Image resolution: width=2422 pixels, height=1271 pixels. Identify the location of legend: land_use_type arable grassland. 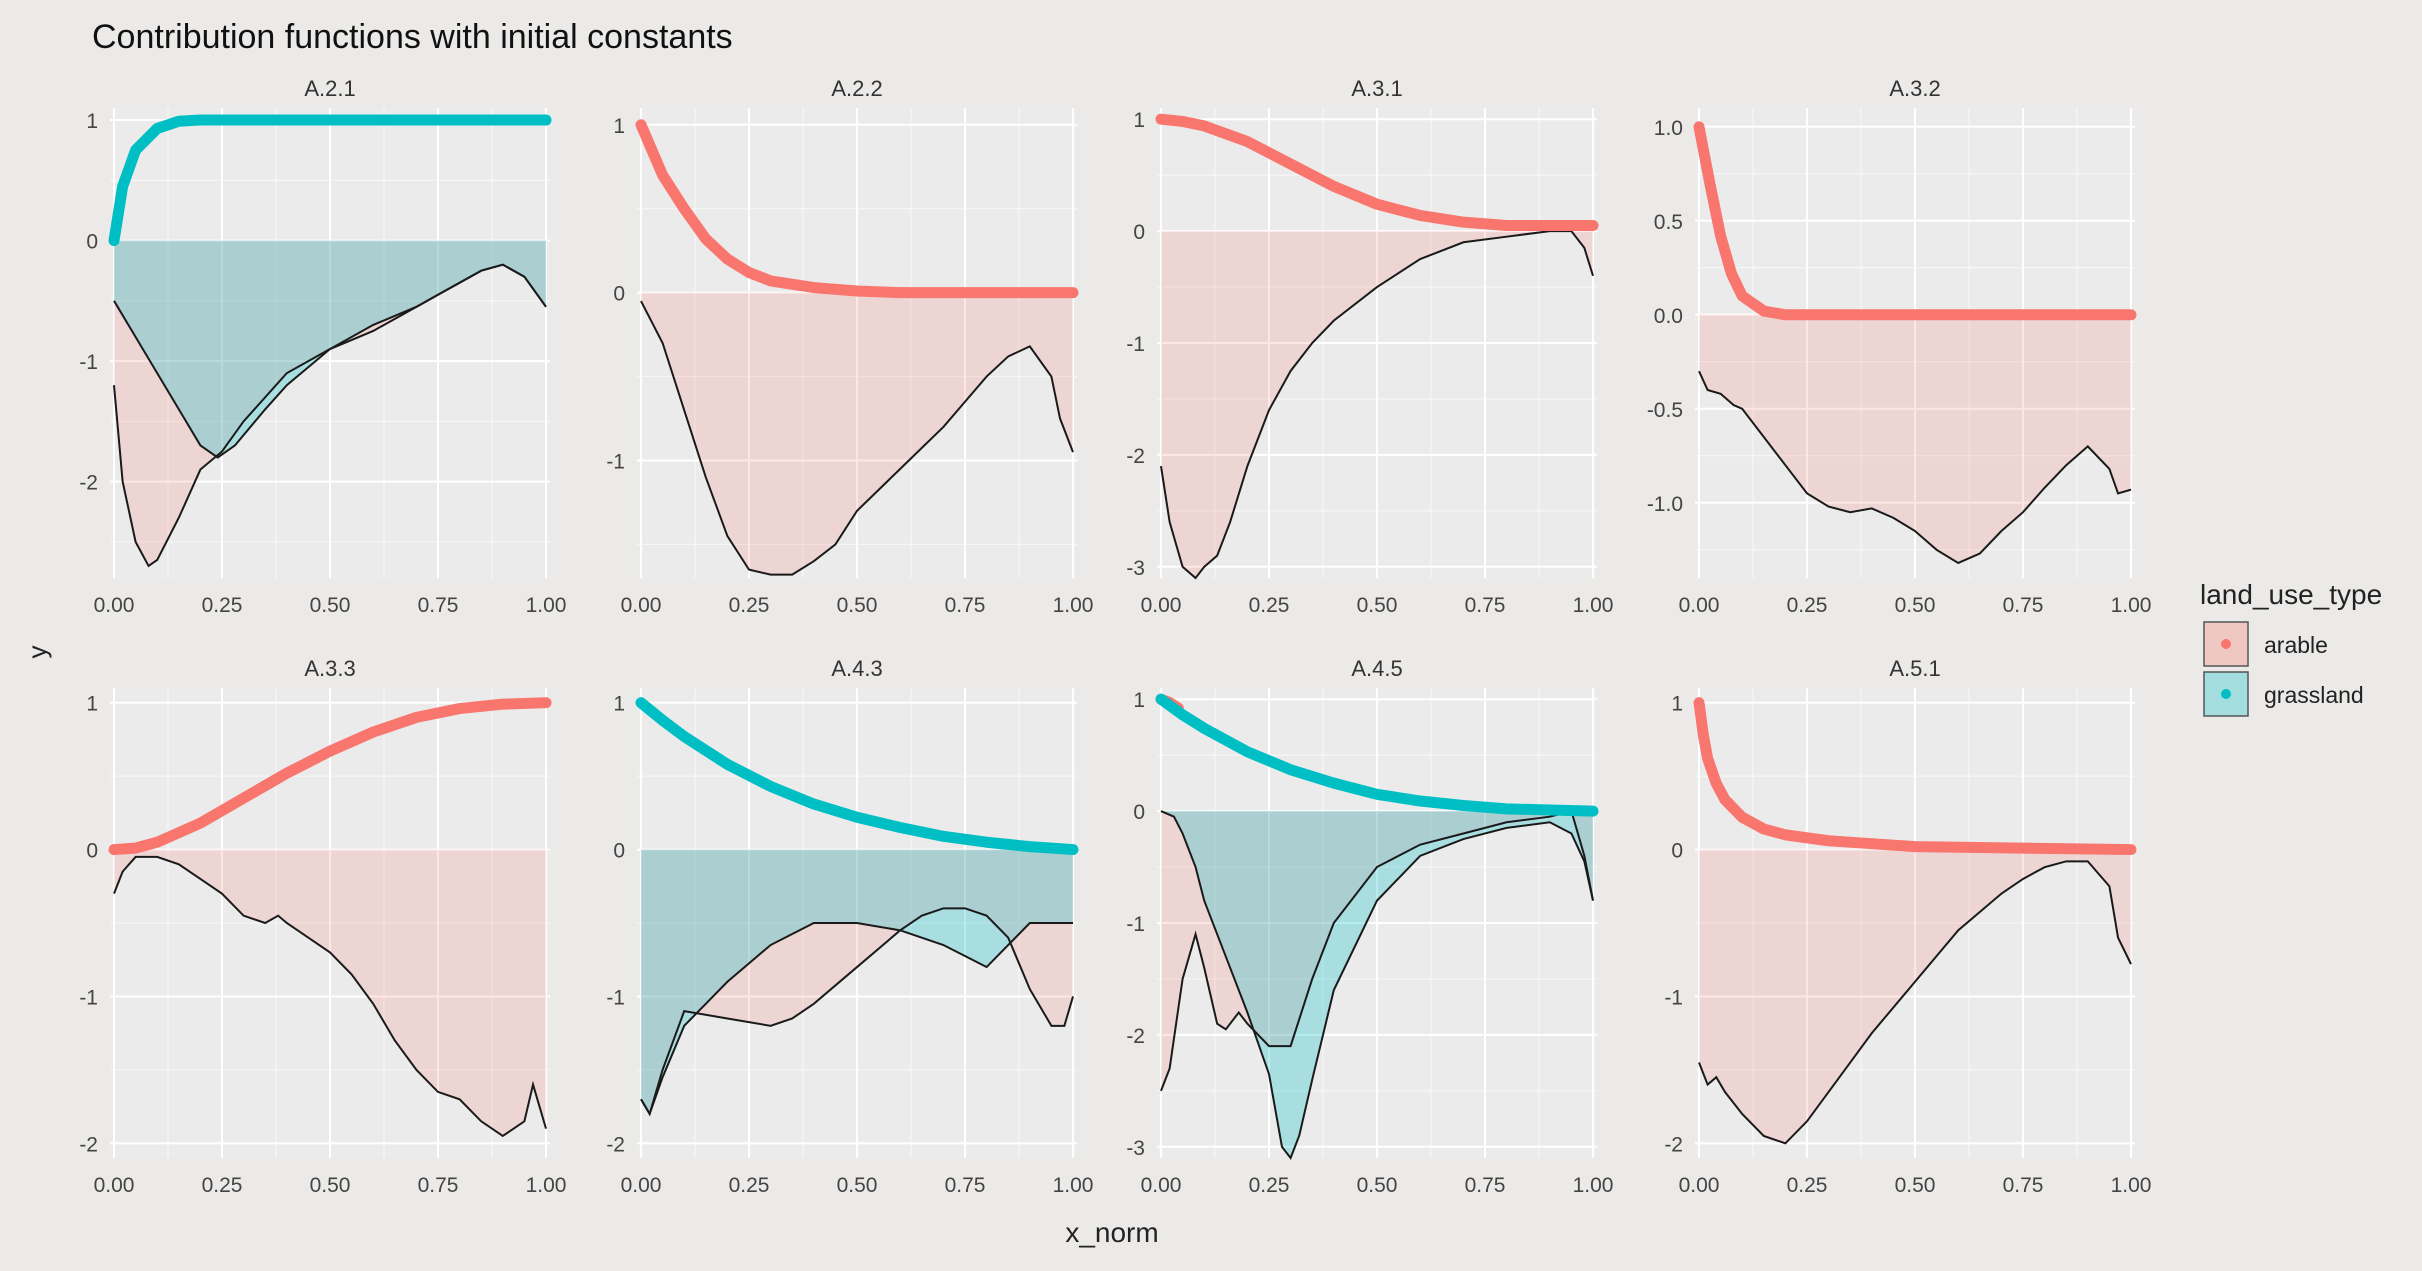
(2291, 648).